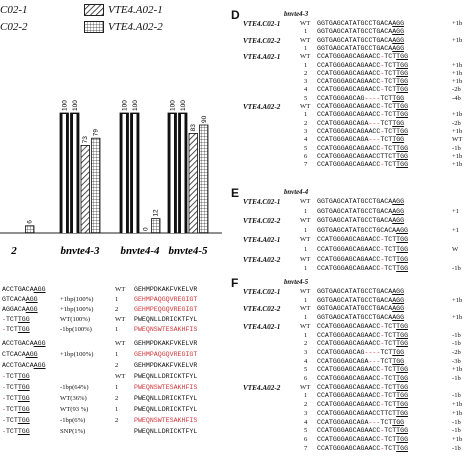 This screenshot has height=474, width=474. What do you see at coordinates (166, 343) in the screenshot?
I see `peptide-row: GEHMPDKAKFVKELVR` at bounding box center [166, 343].